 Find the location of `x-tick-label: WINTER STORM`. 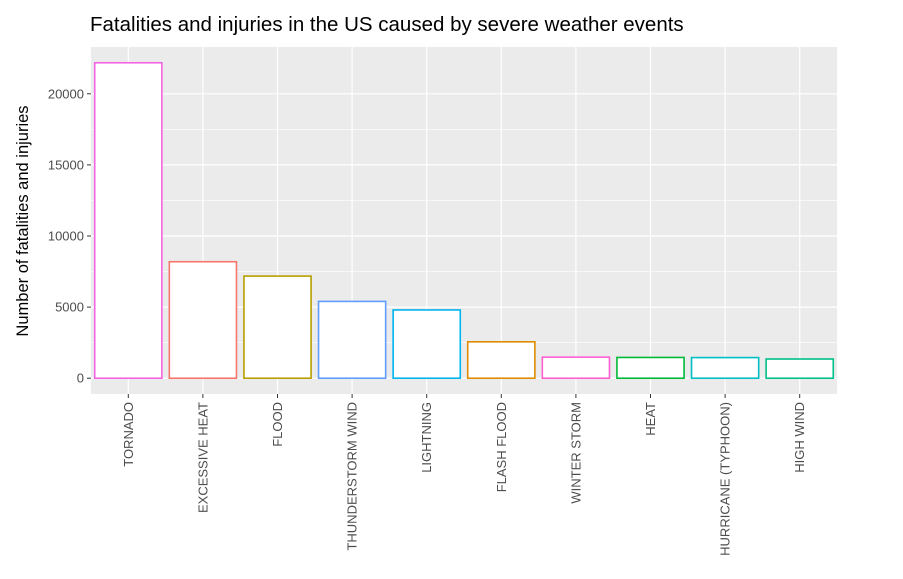

x-tick-label: WINTER STORM is located at coordinates (575, 453).